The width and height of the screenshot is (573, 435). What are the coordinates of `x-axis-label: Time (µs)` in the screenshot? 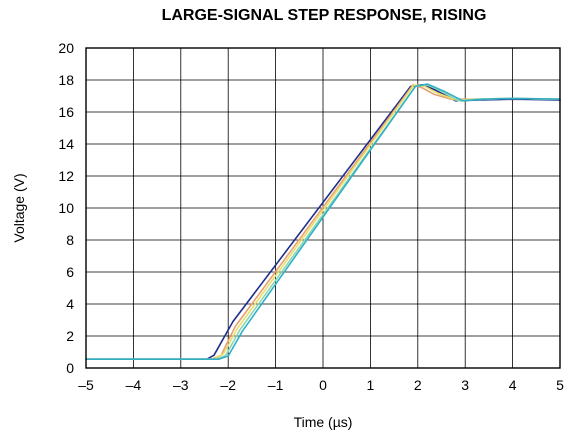 It's located at (323, 422).